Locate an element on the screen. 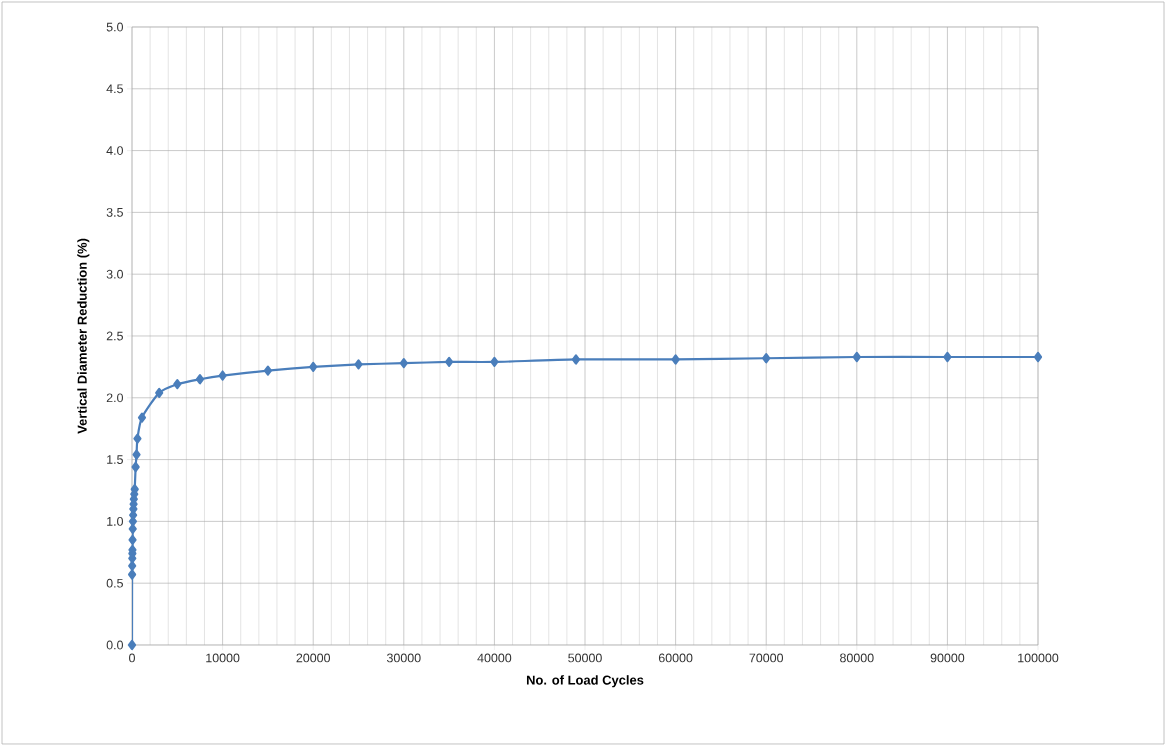  y-tick-label: 4.0 is located at coordinates (114, 150).